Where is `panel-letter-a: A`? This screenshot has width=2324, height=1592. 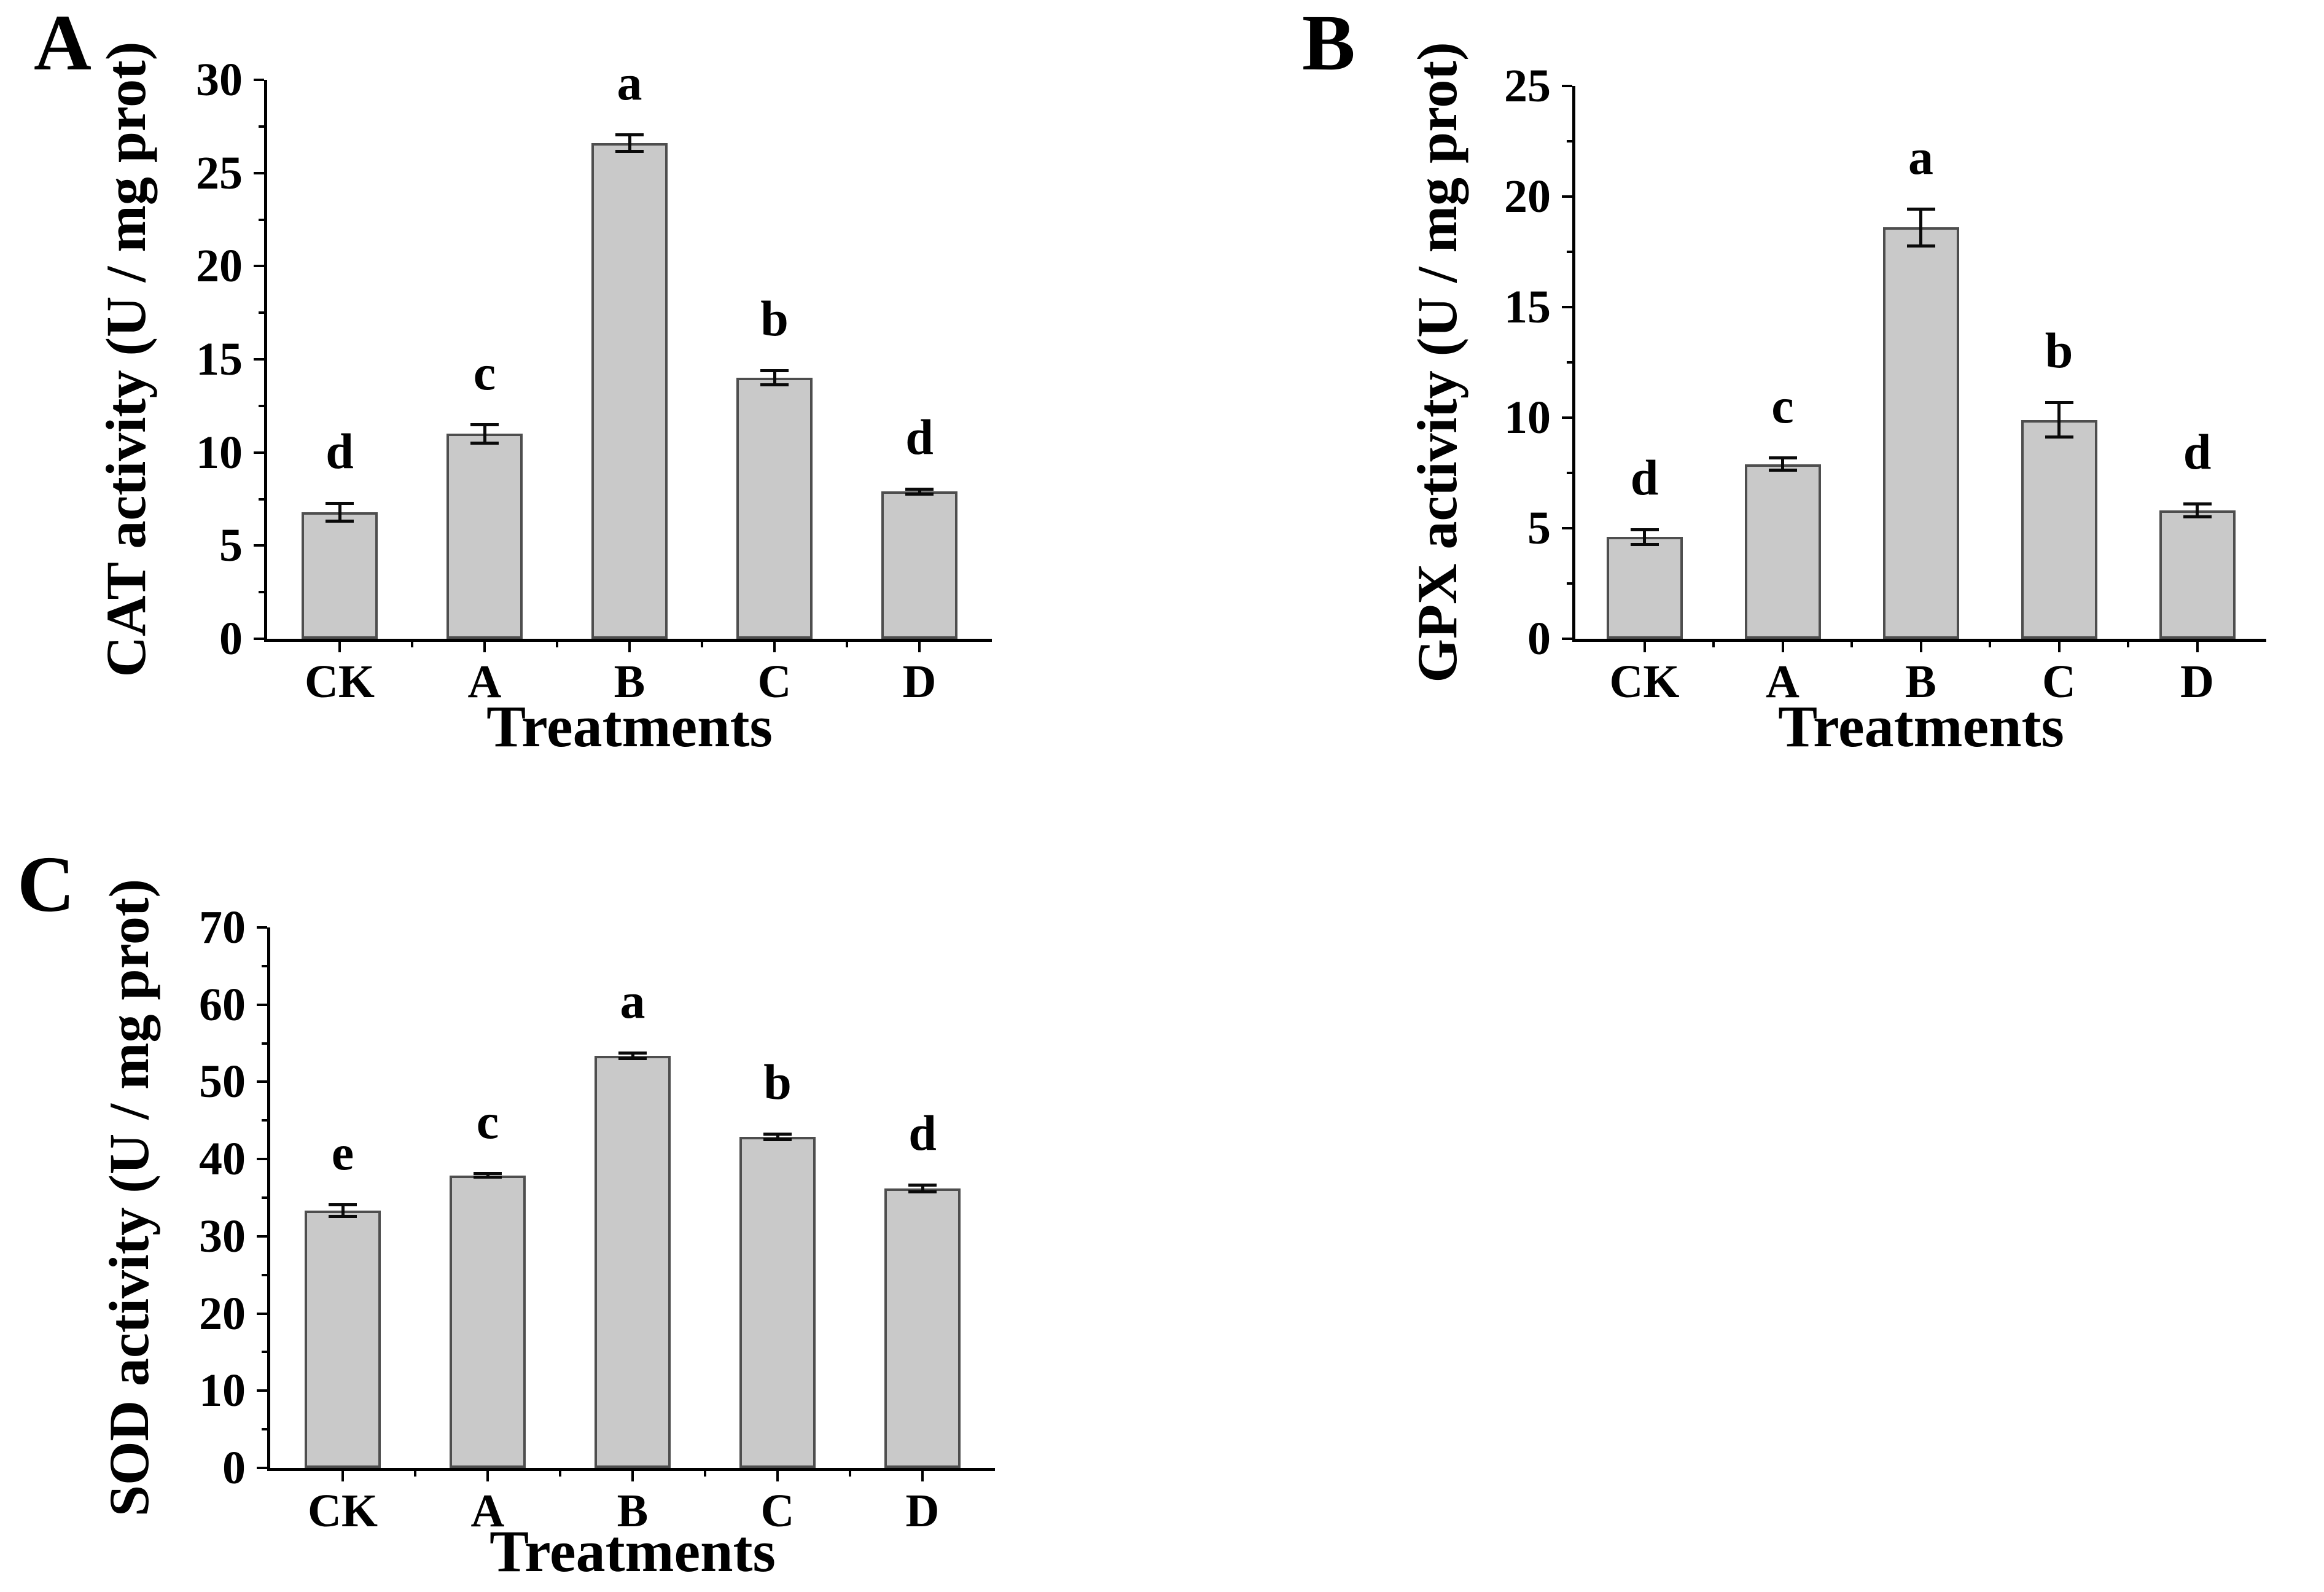 panel-letter-a: A is located at coordinates (63, 43).